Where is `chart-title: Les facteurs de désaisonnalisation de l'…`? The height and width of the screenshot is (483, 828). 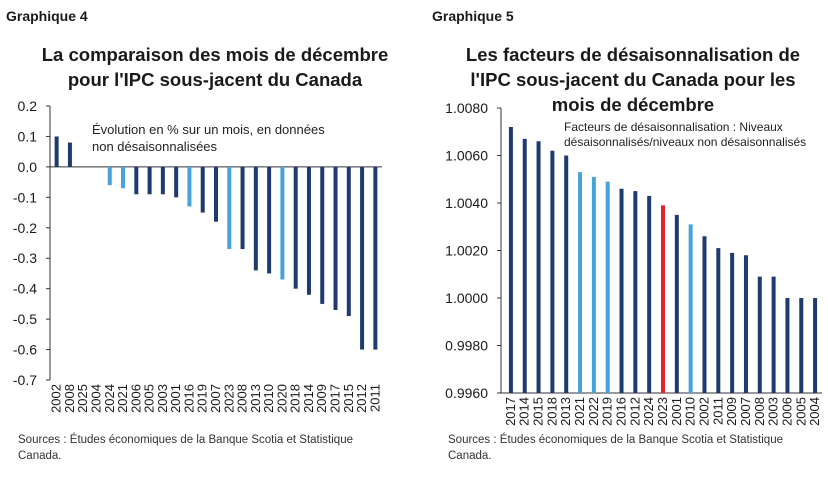
chart-title: Les facteurs de désaisonnalisation de l'… is located at coordinates (633, 79).